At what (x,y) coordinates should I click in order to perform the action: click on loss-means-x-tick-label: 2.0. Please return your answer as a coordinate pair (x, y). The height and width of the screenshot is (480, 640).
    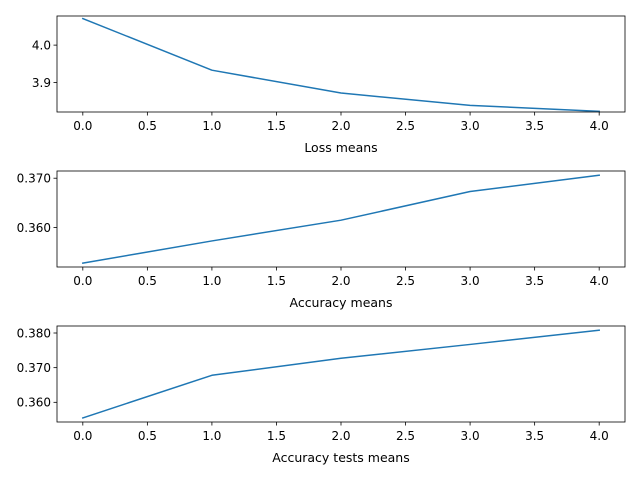
    Looking at the image, I should click on (340, 126).